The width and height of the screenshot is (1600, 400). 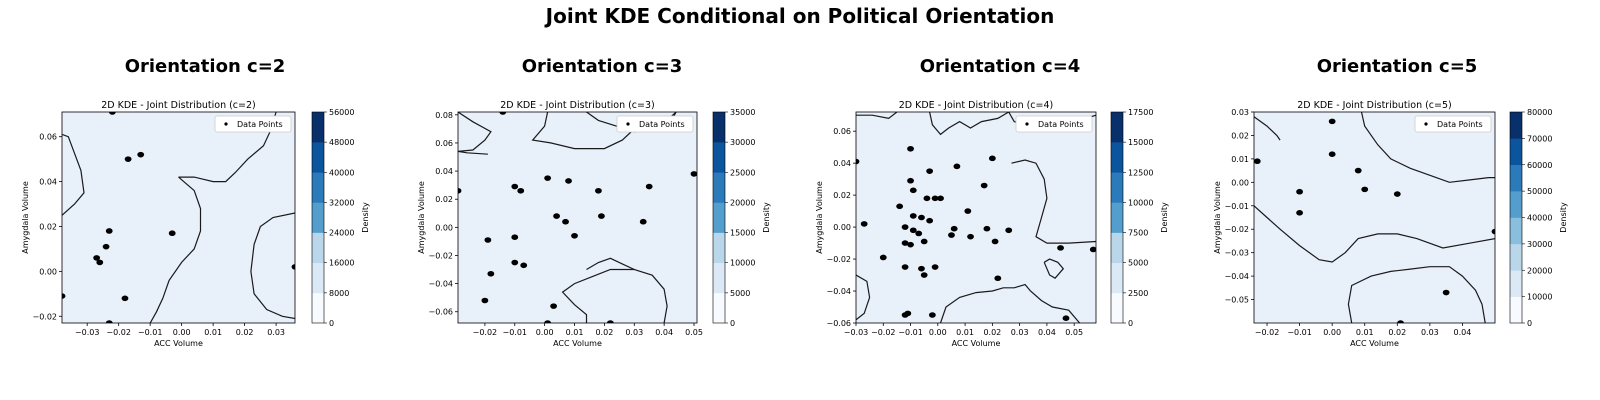 What do you see at coordinates (1397, 66) in the screenshot?
I see `panel-title-c5: Orientation c=5` at bounding box center [1397, 66].